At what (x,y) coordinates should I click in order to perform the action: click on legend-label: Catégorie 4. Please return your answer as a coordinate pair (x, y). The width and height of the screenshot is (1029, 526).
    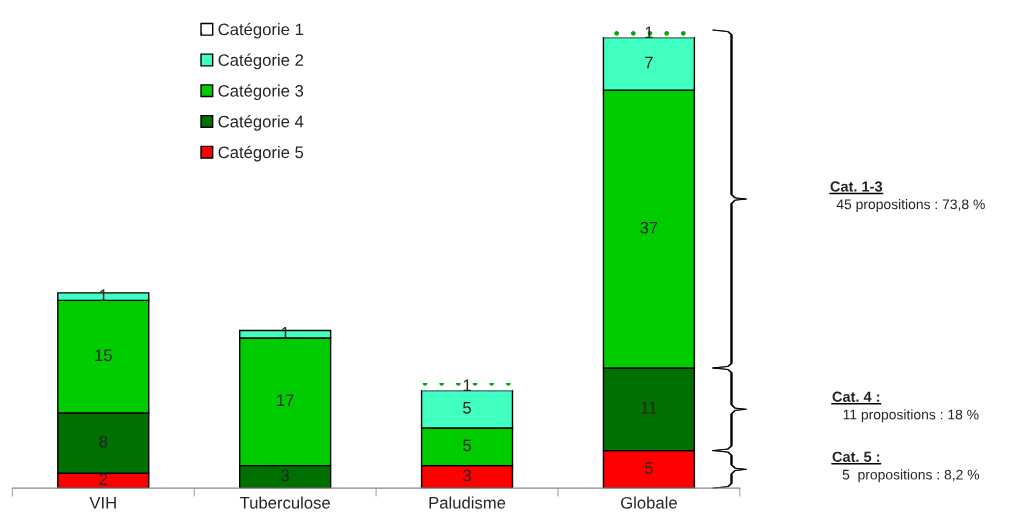
    Looking at the image, I should click on (261, 123).